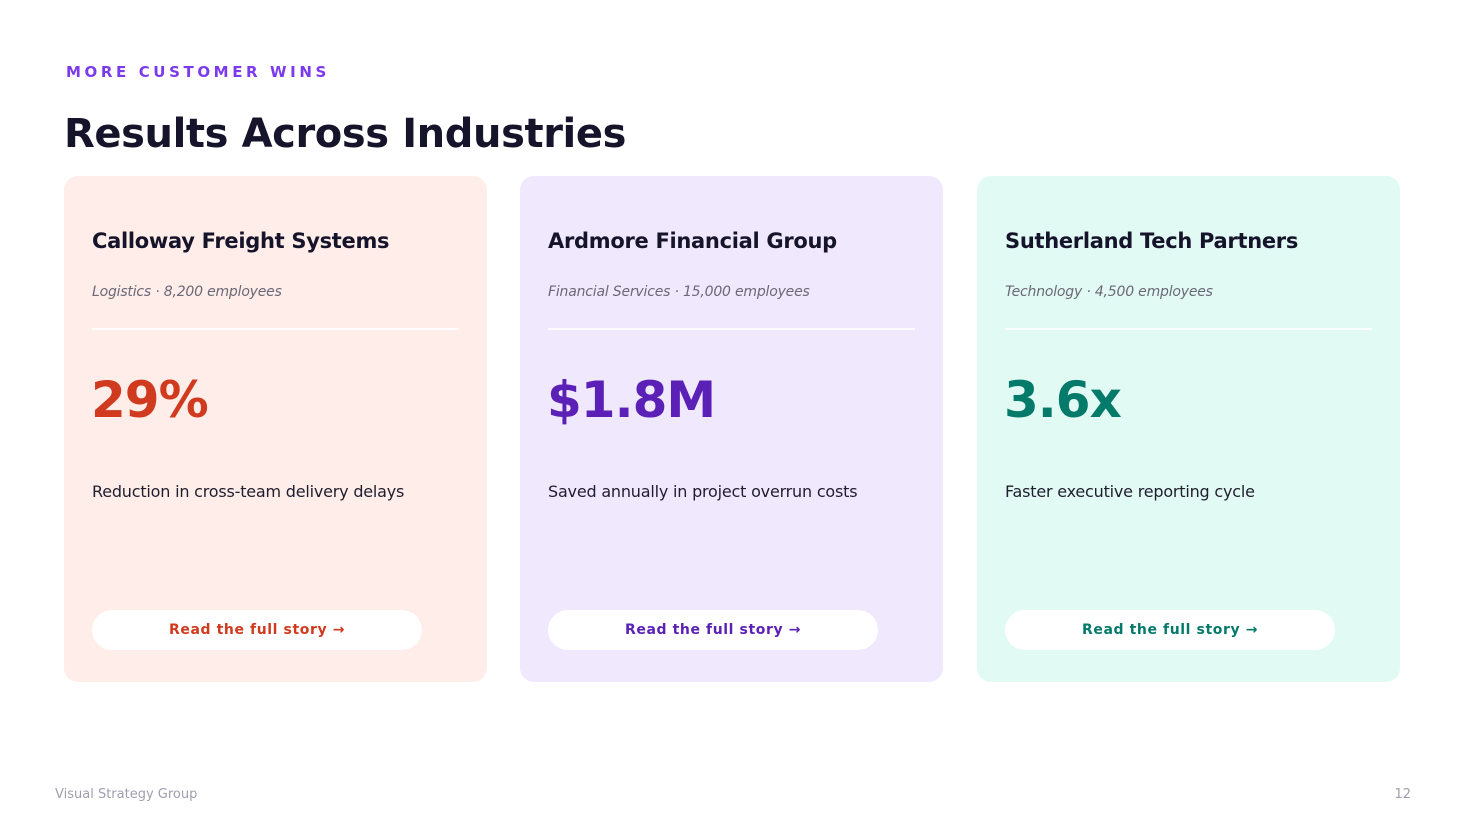 The width and height of the screenshot is (1467, 825). Describe the element at coordinates (679, 292) in the screenshot. I see `company-meta: Financial Services · 15,000 employees` at that location.